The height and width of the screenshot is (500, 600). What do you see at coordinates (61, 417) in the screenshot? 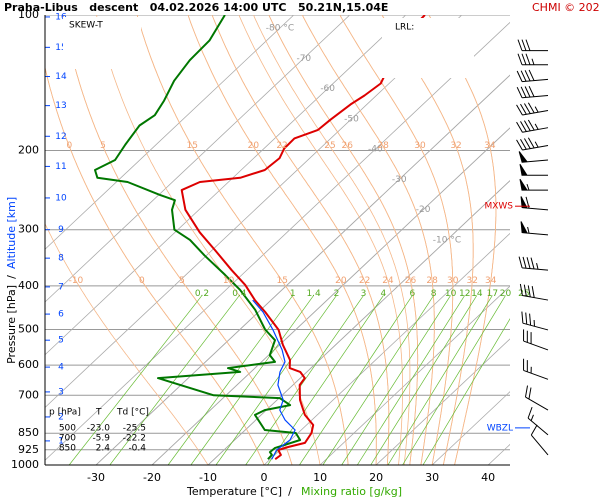
I see `altitude-label: 2` at bounding box center [61, 417].